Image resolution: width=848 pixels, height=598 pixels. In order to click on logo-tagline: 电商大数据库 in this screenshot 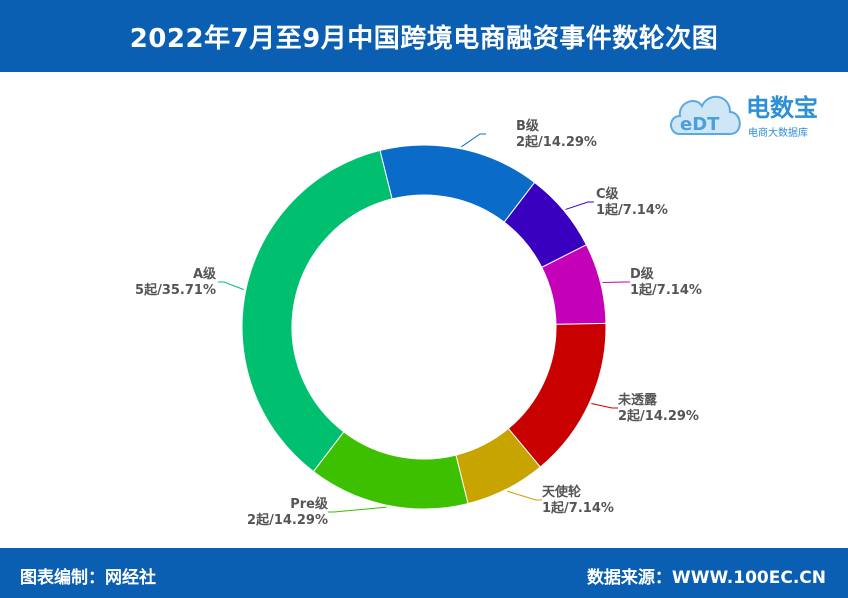, I will do `click(778, 133)`.